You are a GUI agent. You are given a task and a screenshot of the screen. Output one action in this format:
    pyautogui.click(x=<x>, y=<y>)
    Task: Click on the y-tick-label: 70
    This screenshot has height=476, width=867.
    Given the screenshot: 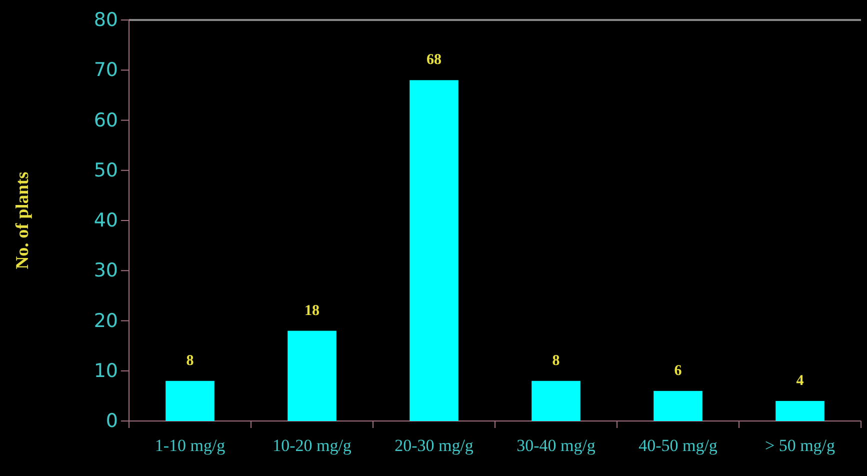 What is the action you would take?
    pyautogui.click(x=106, y=70)
    